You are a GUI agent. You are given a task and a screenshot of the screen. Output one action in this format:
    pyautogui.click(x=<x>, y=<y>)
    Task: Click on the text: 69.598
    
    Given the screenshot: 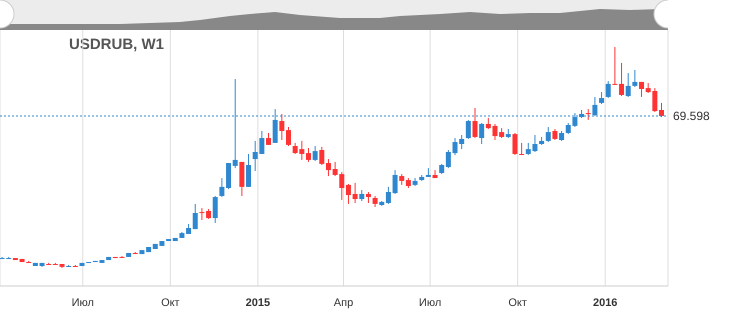 What is the action you would take?
    pyautogui.click(x=691, y=116)
    